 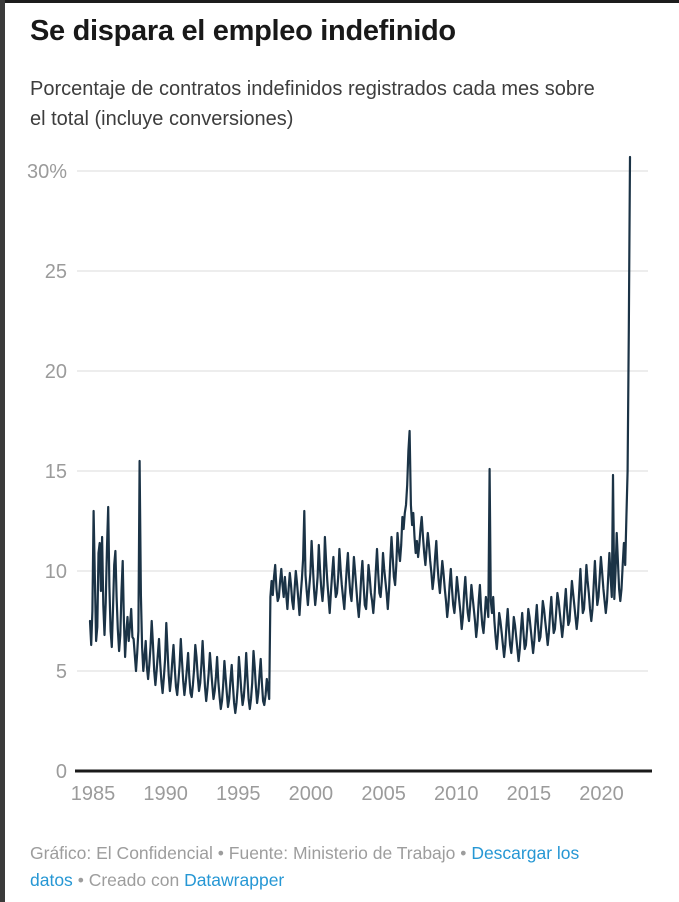 I want to click on x-axis-tick-label: 2010, so click(x=456, y=794).